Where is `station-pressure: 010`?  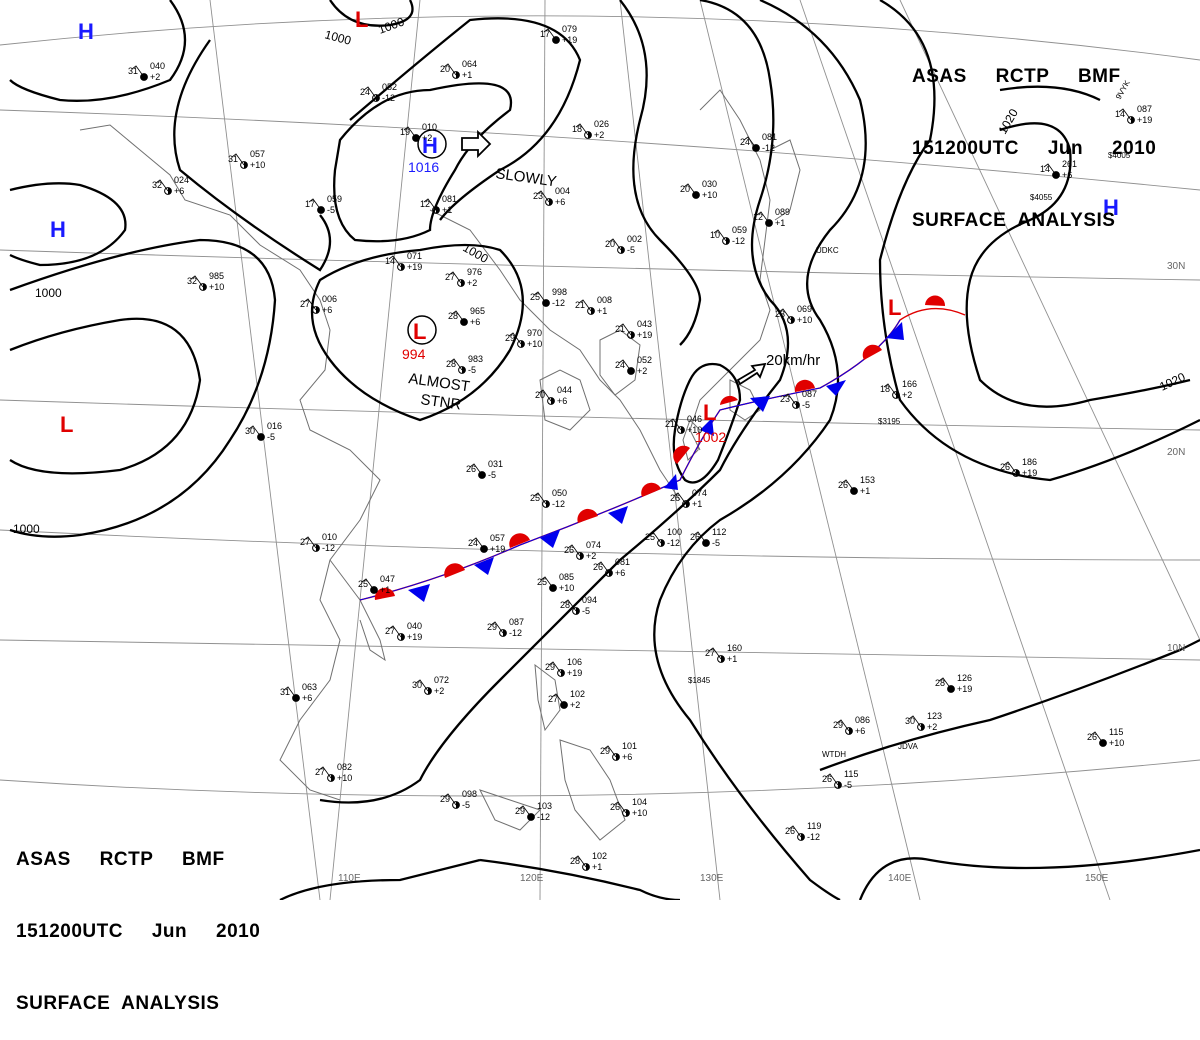
station-pressure: 010 is located at coordinates (429, 127).